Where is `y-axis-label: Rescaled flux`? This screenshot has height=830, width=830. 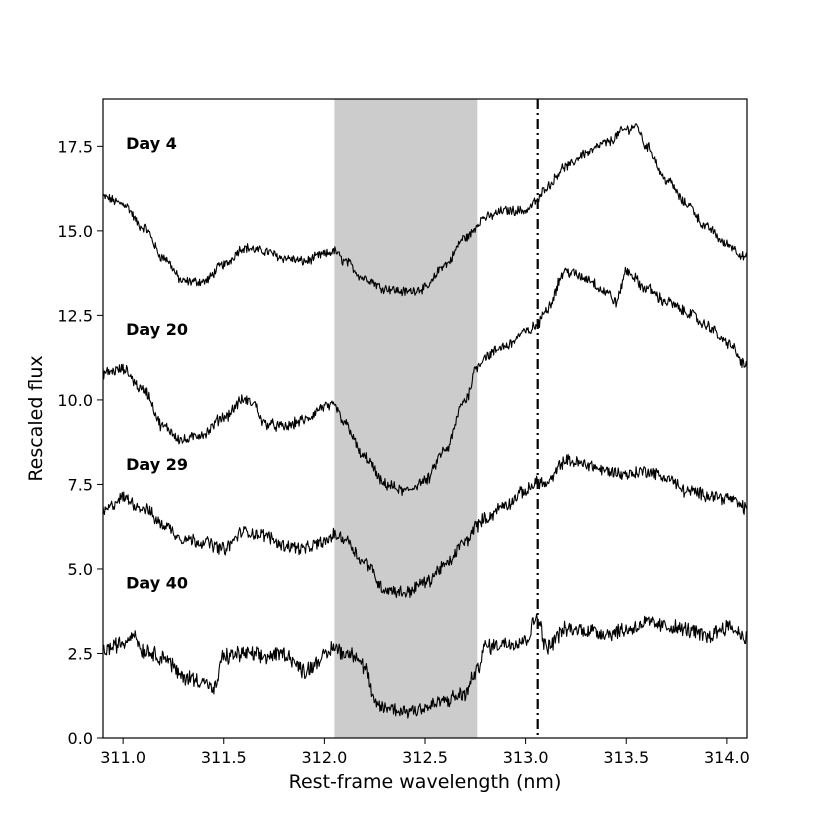
y-axis-label: Rescaled flux is located at coordinates (36, 418).